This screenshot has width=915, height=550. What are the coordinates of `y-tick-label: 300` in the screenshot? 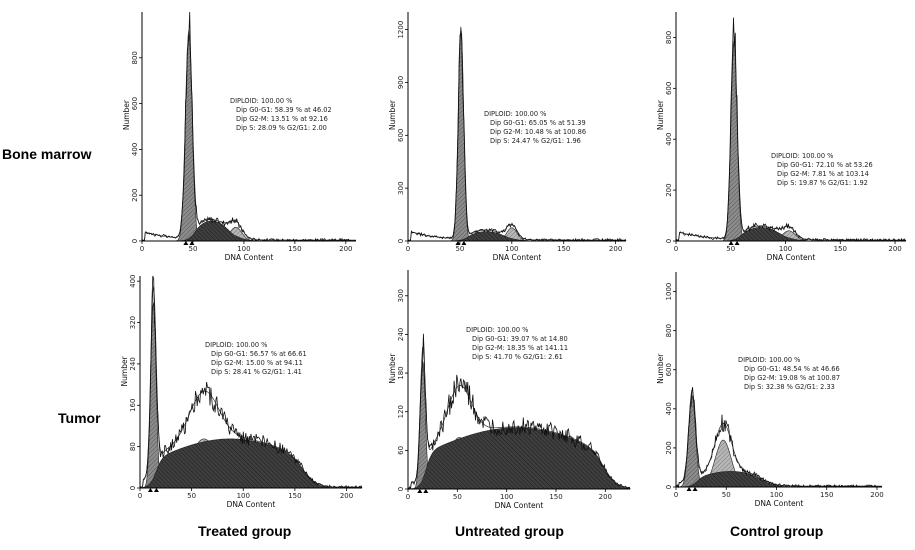 It's located at (401, 295).